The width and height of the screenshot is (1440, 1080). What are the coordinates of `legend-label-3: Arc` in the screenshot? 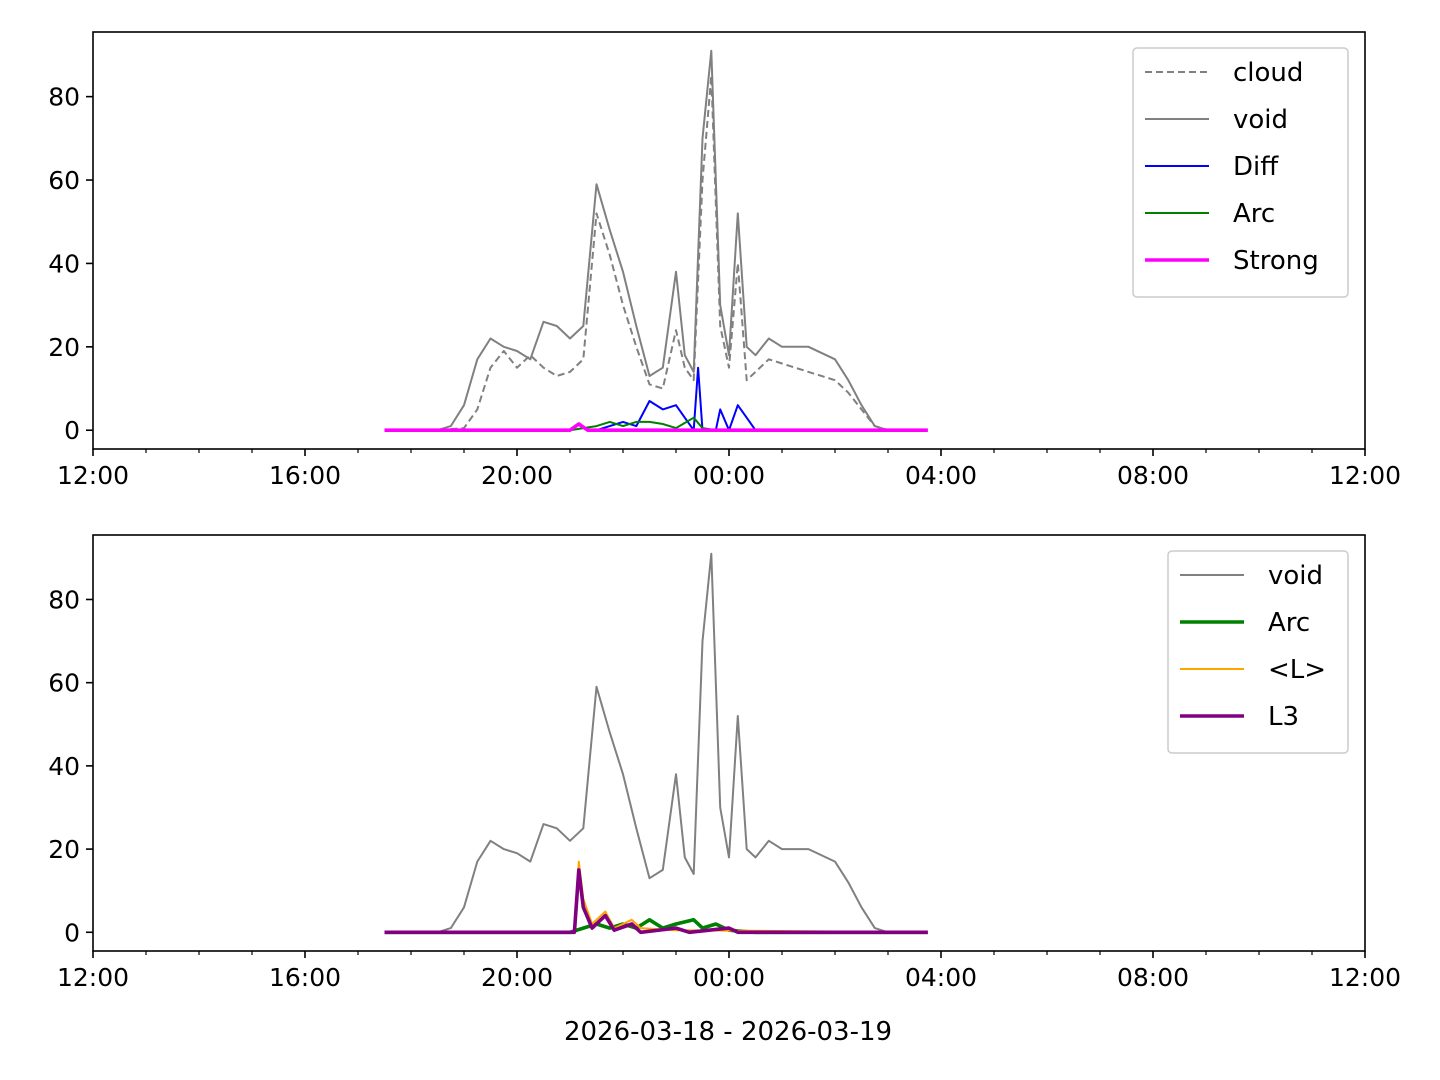 It's located at (1254, 214).